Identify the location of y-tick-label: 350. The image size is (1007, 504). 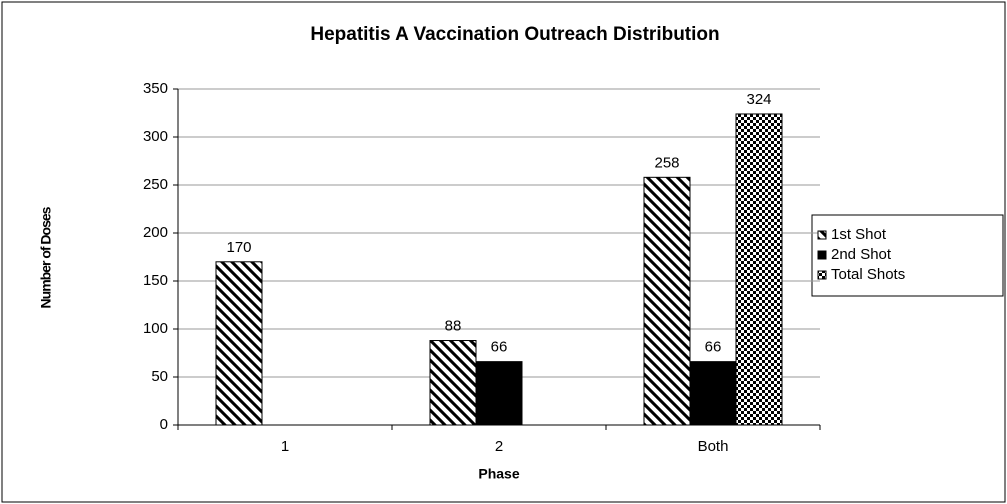
(155, 88).